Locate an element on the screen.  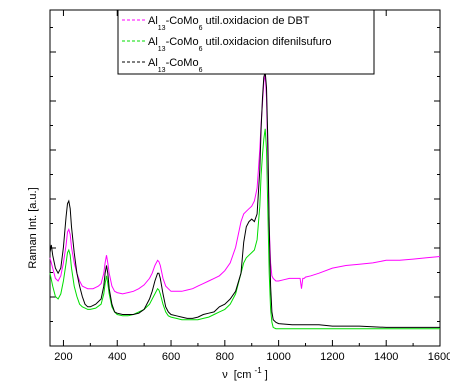
legend-text-part: util.oxidacion de DBT is located at coordinates (256, 21).